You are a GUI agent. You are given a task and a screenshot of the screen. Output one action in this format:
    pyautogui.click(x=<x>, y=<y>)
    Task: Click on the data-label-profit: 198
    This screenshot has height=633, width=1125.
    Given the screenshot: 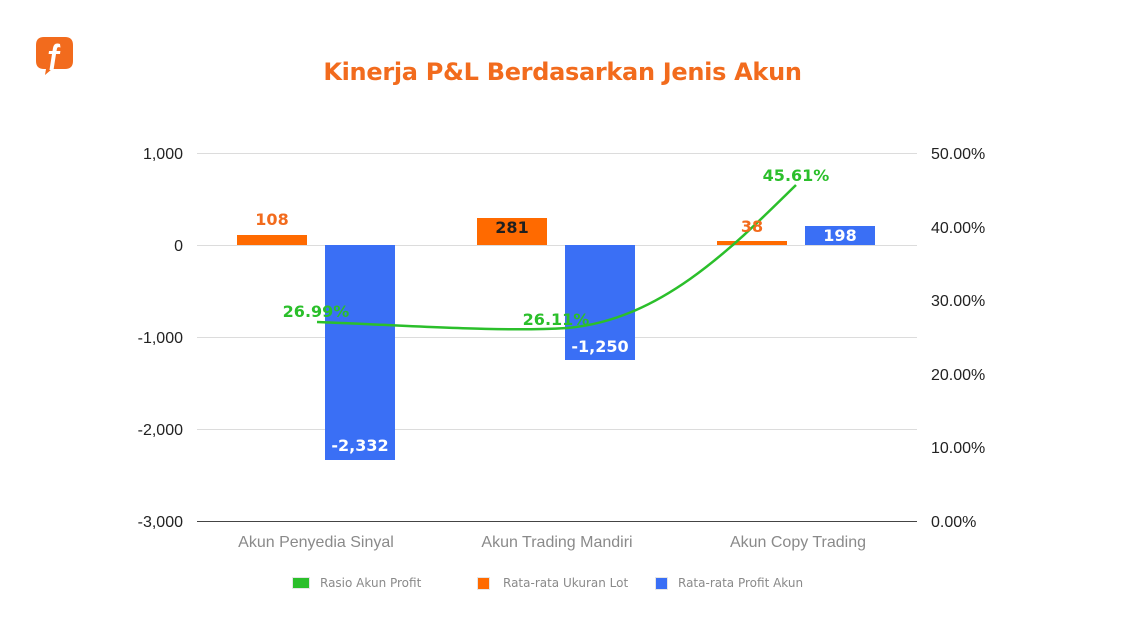 What is the action you would take?
    pyautogui.click(x=839, y=235)
    